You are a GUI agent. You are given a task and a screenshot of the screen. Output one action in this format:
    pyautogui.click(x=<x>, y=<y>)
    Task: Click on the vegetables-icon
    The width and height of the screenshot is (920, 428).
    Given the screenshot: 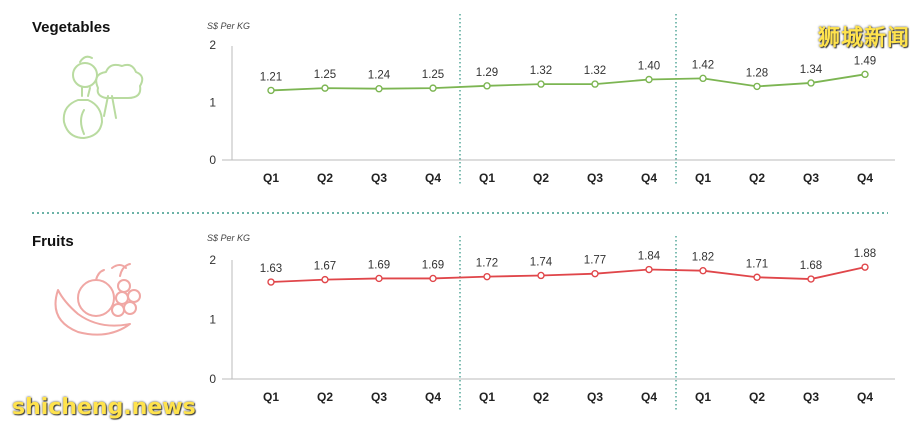 What is the action you would take?
    pyautogui.click(x=103, y=97)
    